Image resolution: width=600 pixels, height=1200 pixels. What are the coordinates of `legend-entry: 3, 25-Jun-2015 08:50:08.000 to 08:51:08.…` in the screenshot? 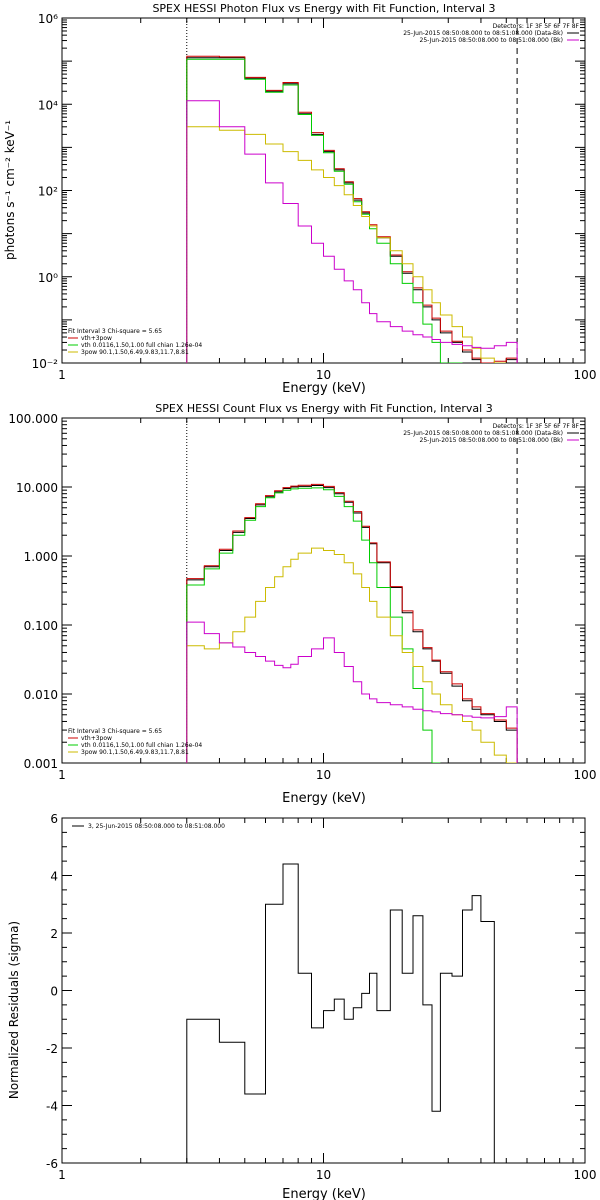 It's located at (156, 826).